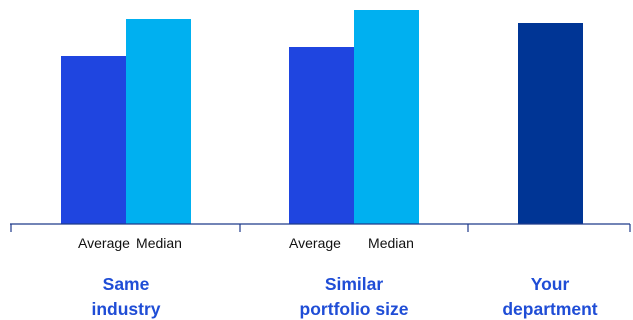  I want to click on group-label-line: Similar, so click(354, 284).